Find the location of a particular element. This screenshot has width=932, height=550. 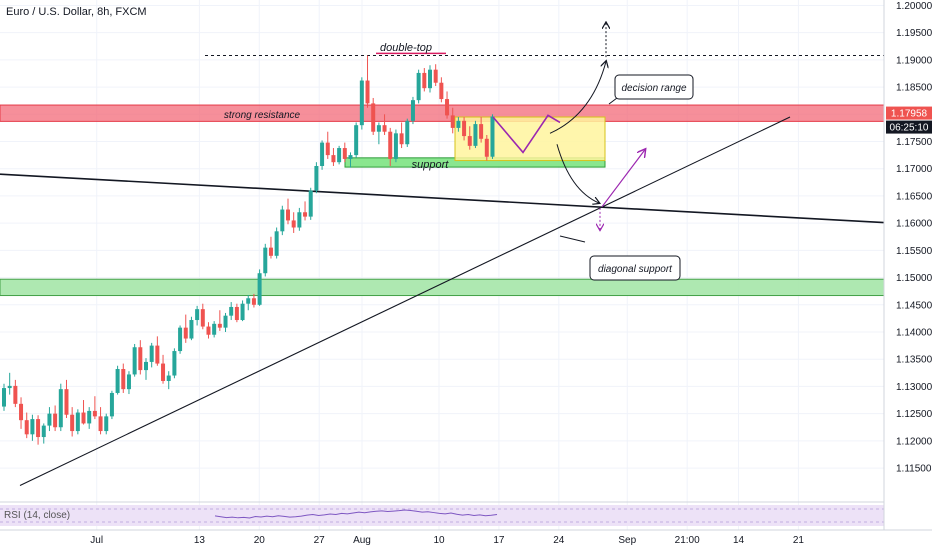

strong-resistance-zone is located at coordinates (442, 113).